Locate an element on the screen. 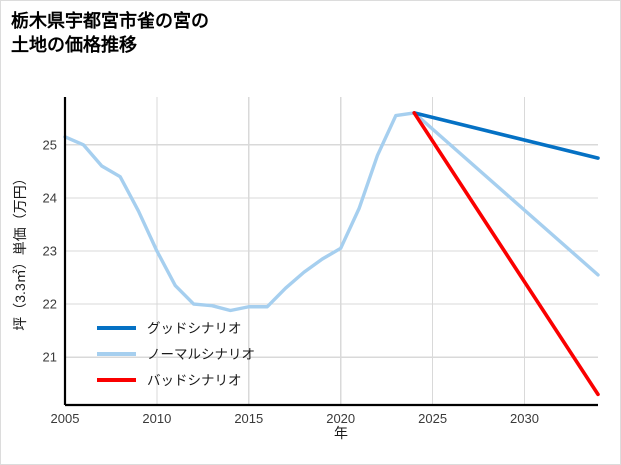  y-tick-label: 21 is located at coordinates (50, 357).